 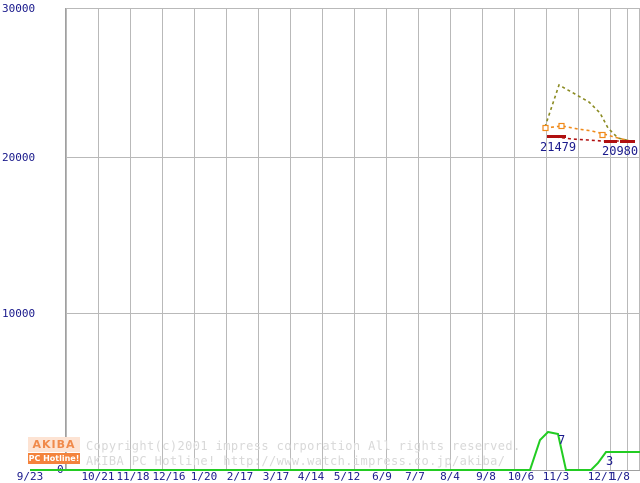 I want to click on x-tick-label: 1/8, so click(x=620, y=476).